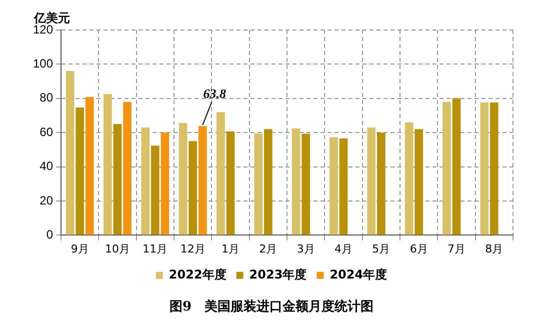  Describe the element at coordinates (50, 235) in the screenshot. I see `y-tick-label: 0` at that location.